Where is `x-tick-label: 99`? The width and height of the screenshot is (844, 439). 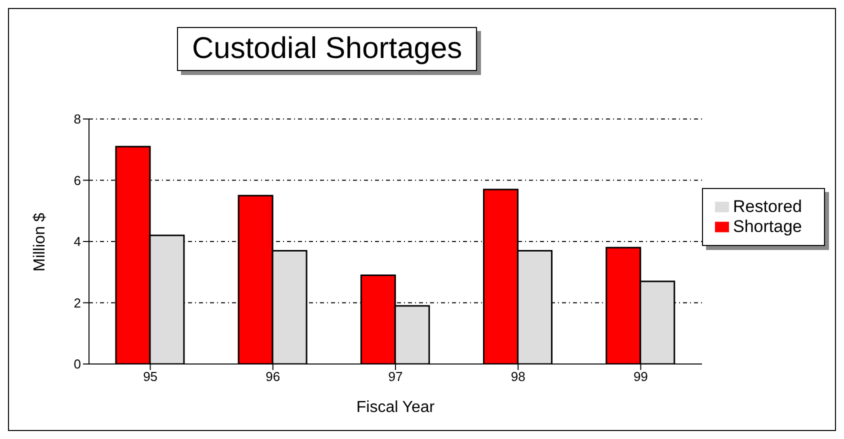 x-tick-label: 99 is located at coordinates (640, 376).